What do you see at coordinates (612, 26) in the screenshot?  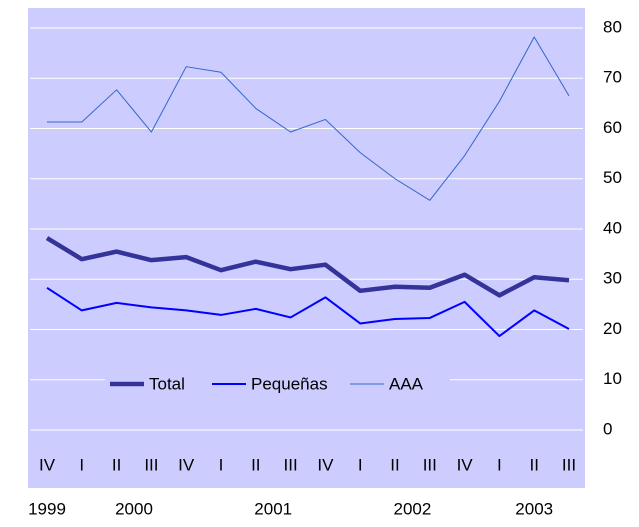 I see `y-tick-label: 80` at bounding box center [612, 26].